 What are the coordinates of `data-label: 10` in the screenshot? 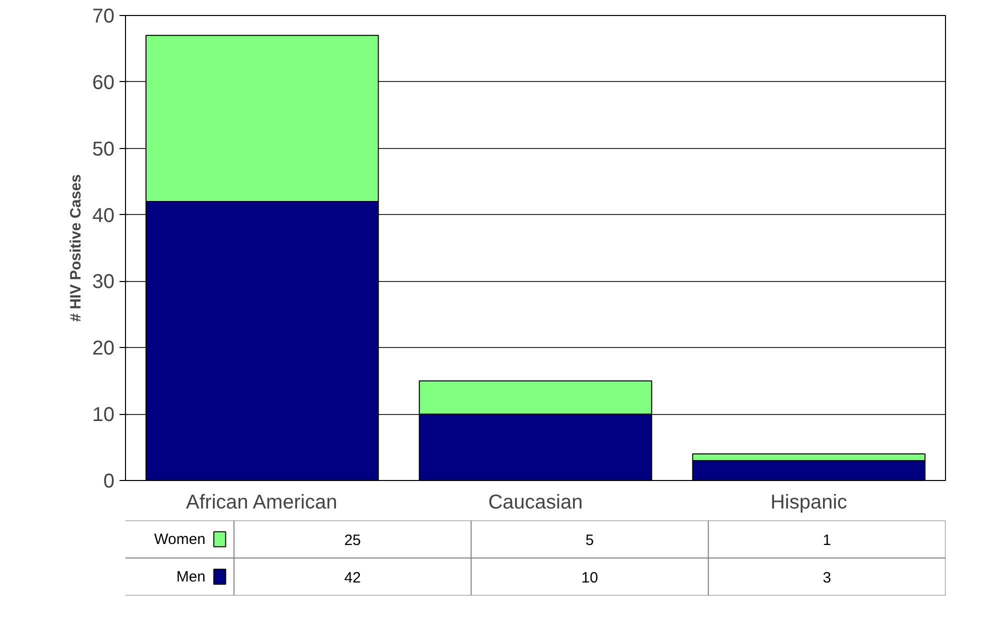 It's located at (589, 577).